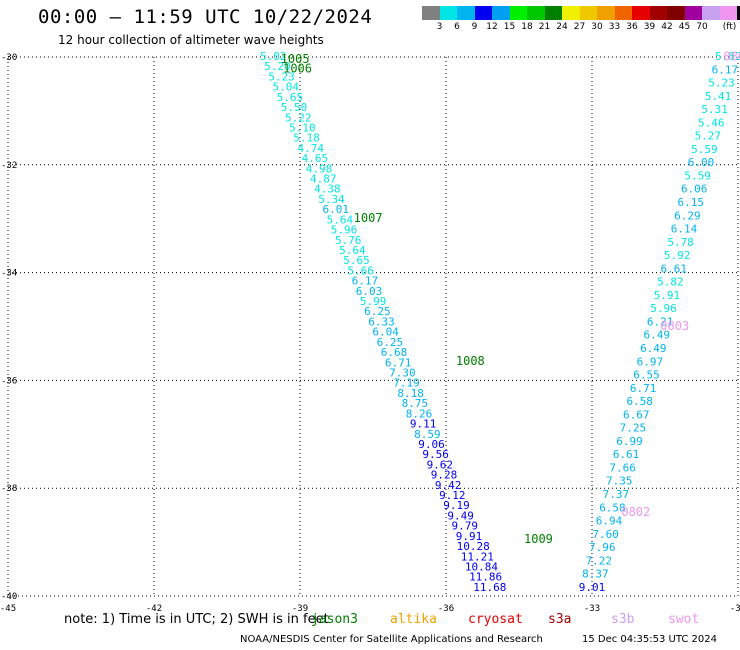  What do you see at coordinates (714, 109) in the screenshot?
I see `swh-value: 5.31` at bounding box center [714, 109].